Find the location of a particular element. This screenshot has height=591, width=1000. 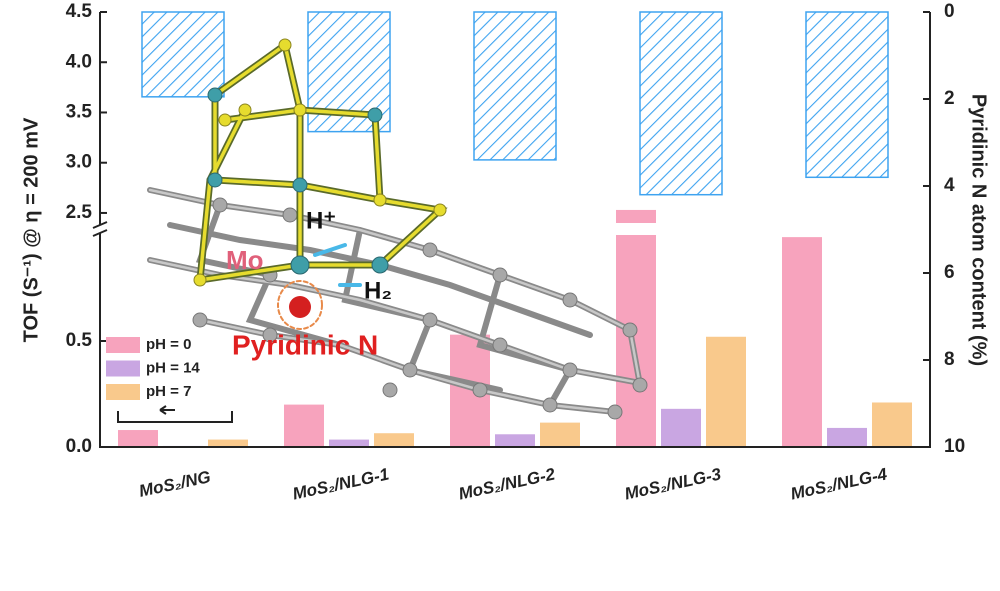

y-tick-label: 4.5 is located at coordinates (79, 11).